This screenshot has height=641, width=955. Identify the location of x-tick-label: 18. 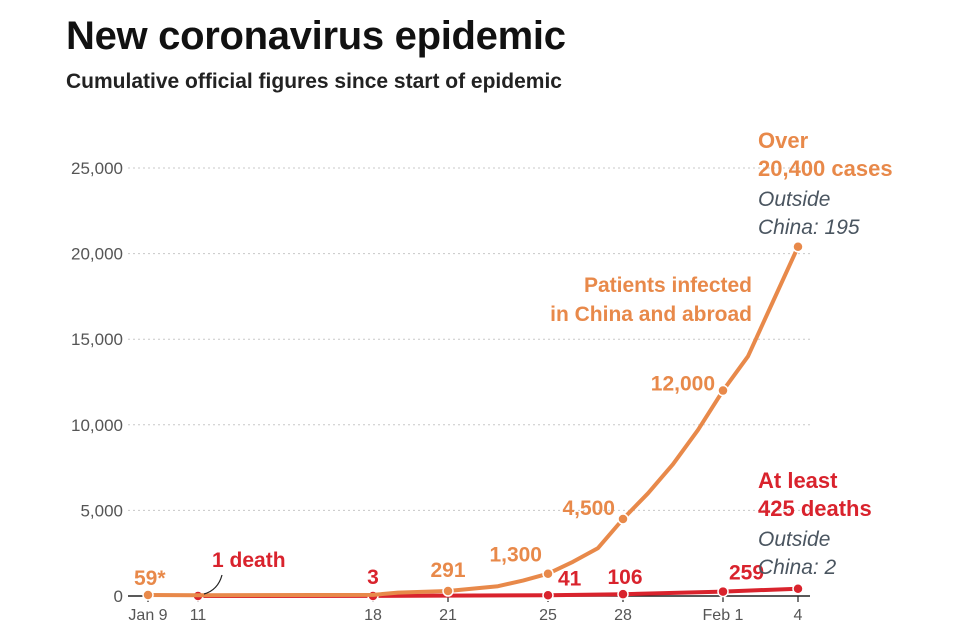
(373, 615).